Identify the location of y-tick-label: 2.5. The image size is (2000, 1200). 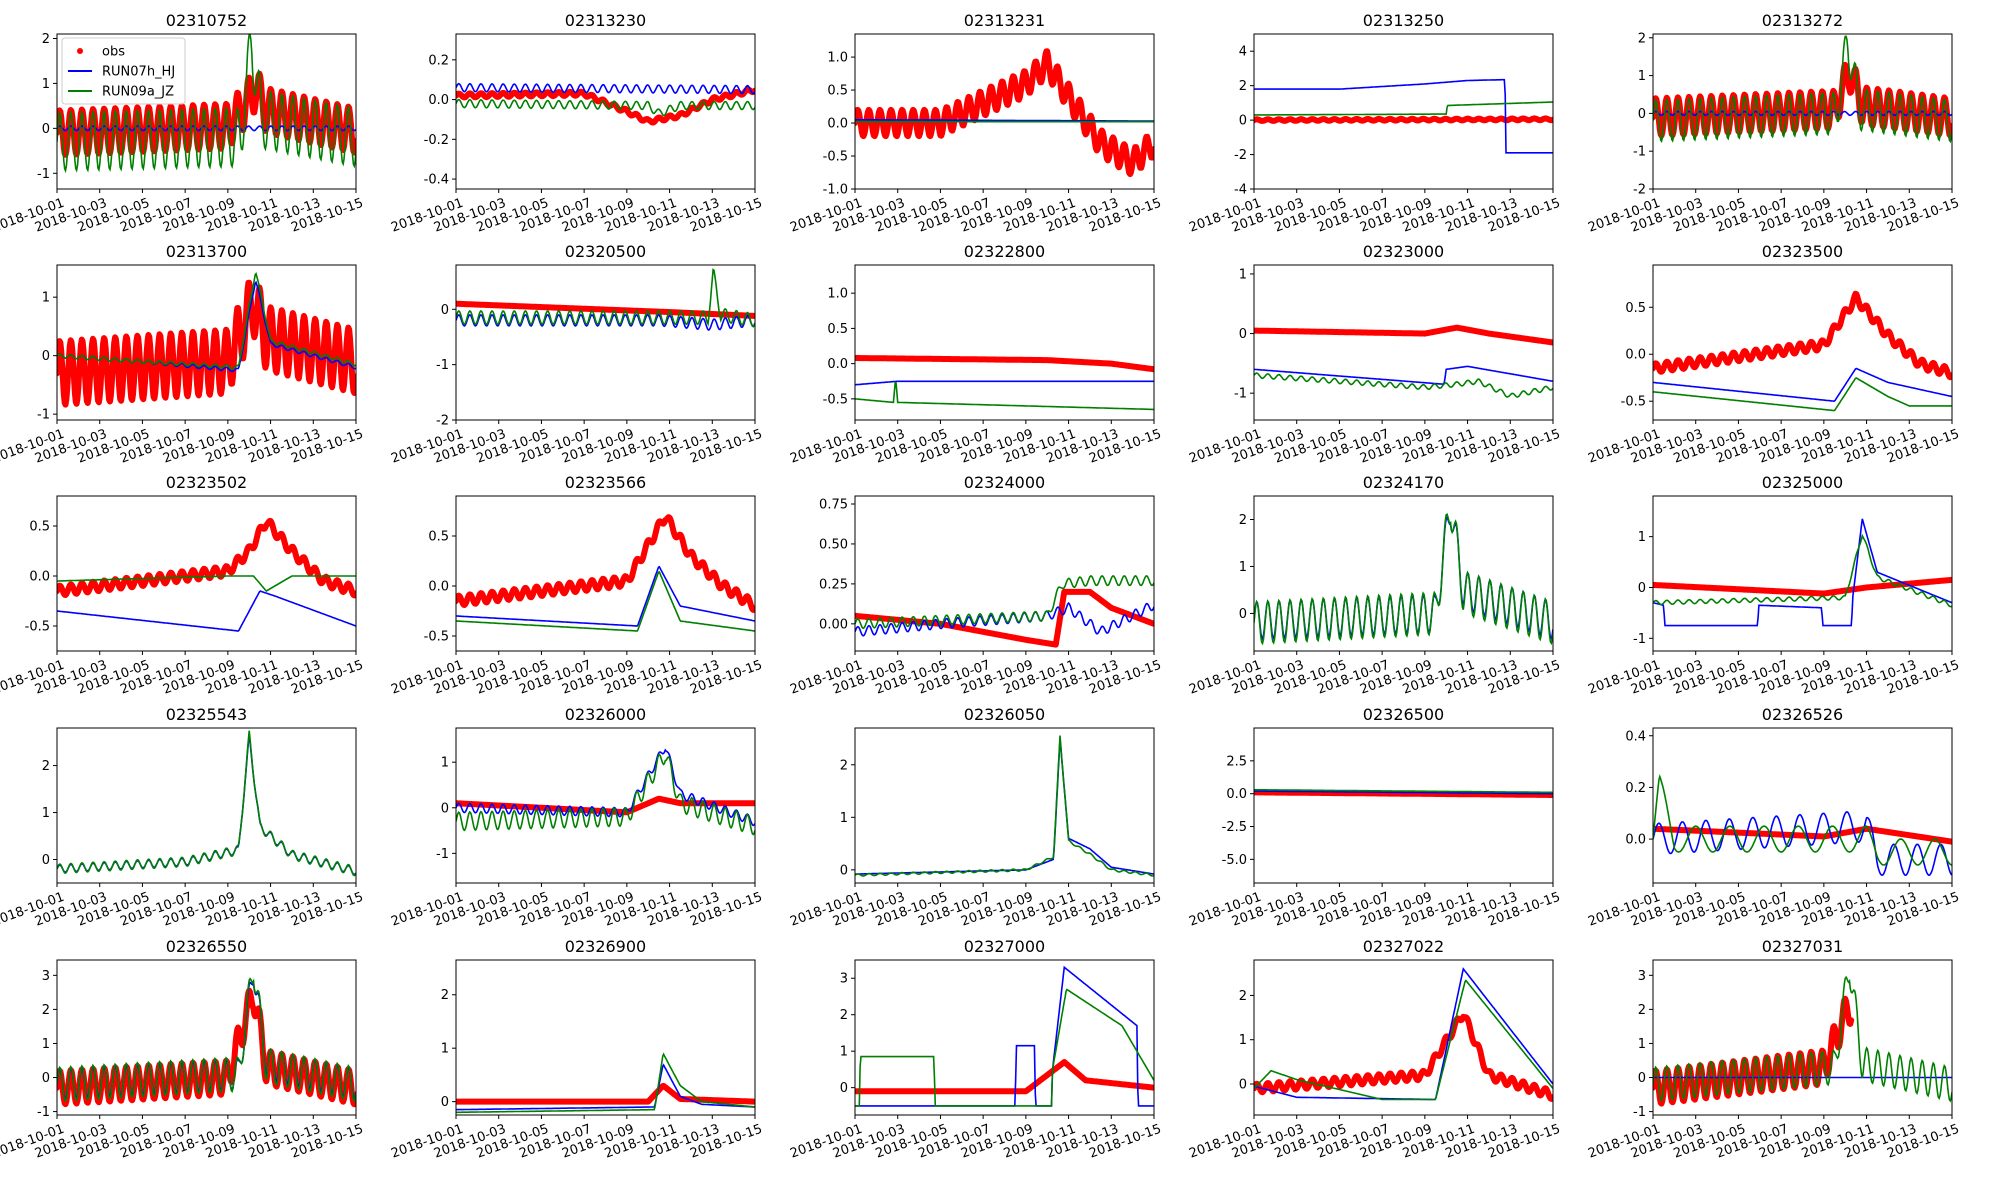
(1236, 761).